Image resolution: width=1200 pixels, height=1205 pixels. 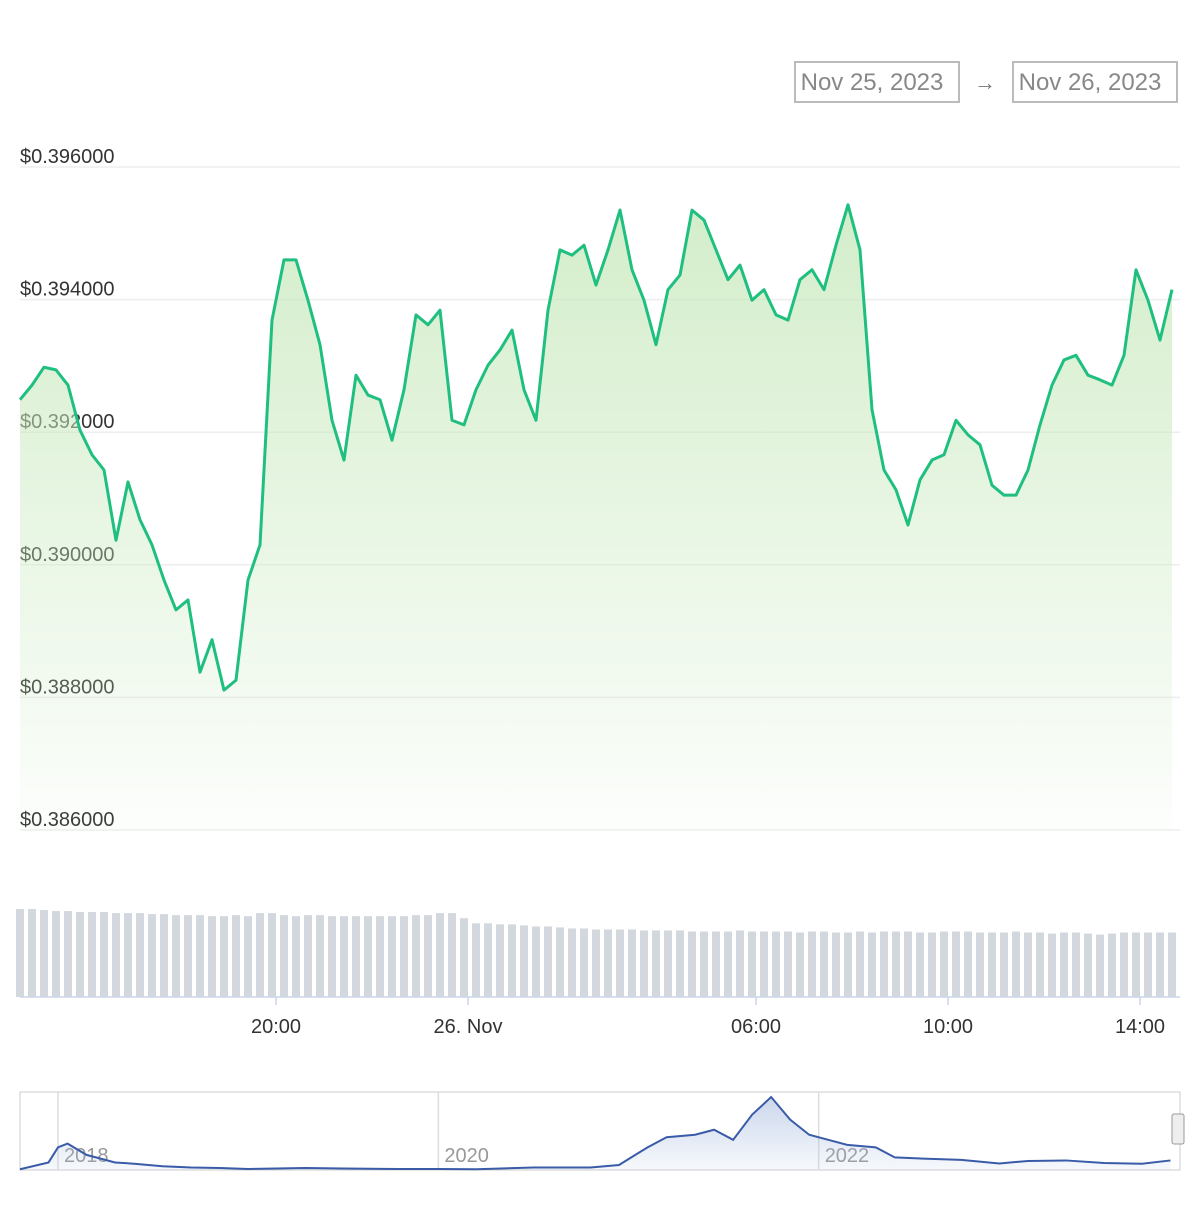 I want to click on x-tick-label: 26. Nov, so click(x=468, y=1027).